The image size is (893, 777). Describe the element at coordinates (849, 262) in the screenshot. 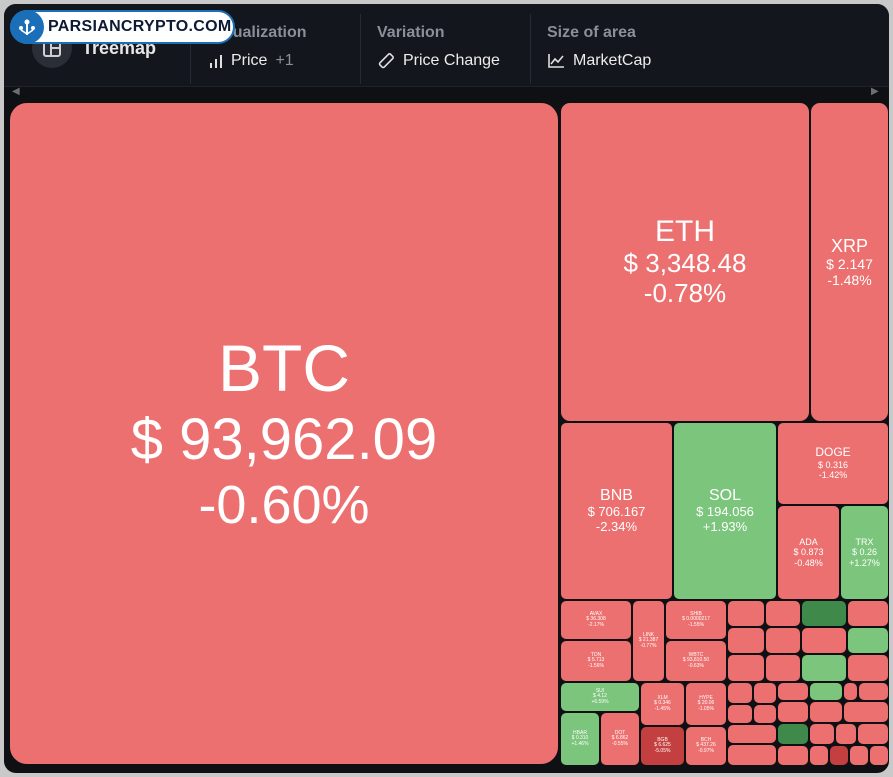

I see `tile-xrp: XRP $ 2.147 -1.48%` at that location.